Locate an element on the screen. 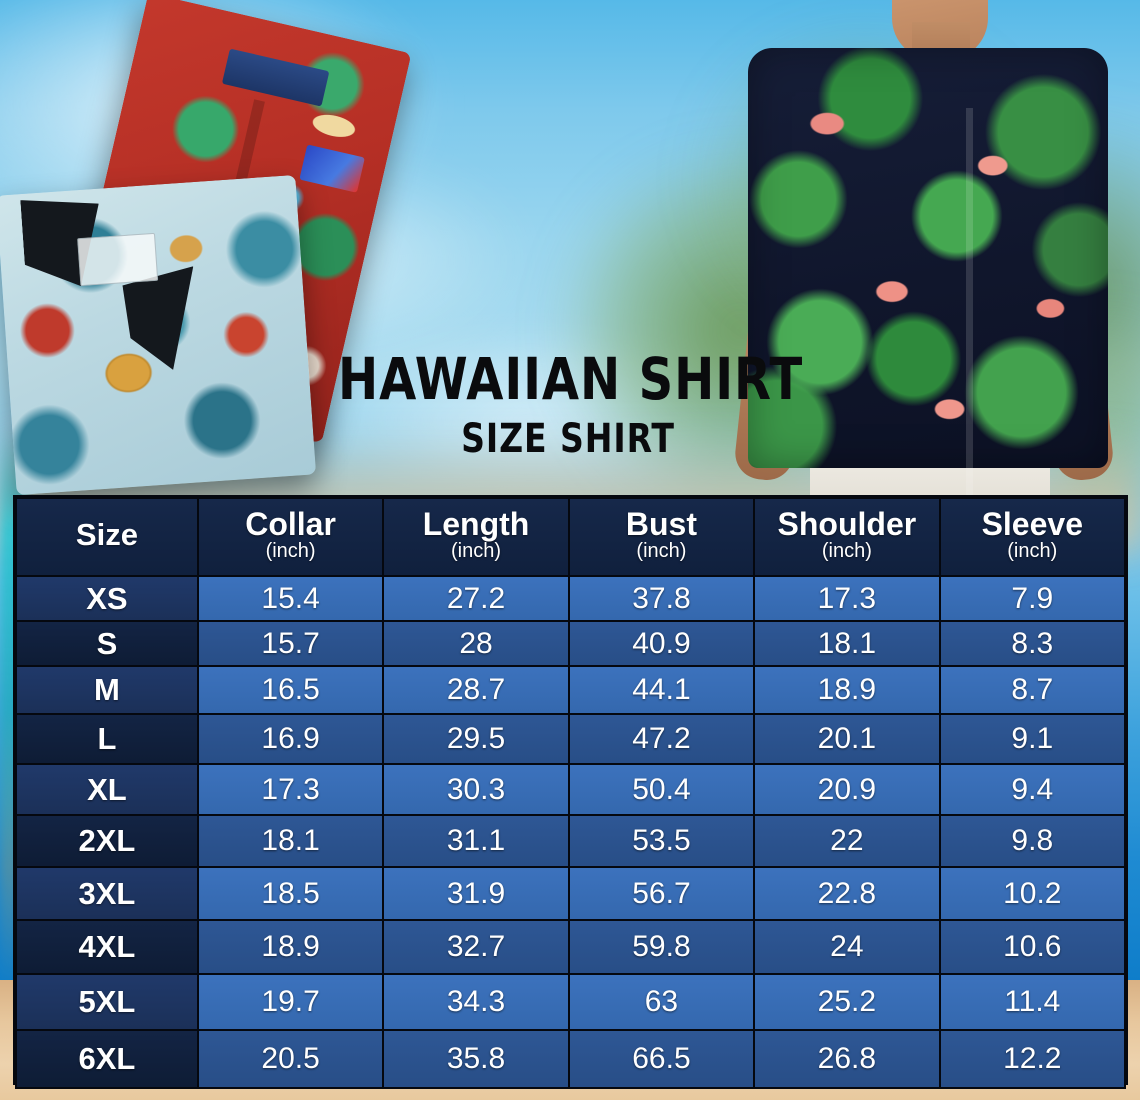 This screenshot has width=1140, height=1100. column-header-bust: Bust (inch) is located at coordinates (661, 537).